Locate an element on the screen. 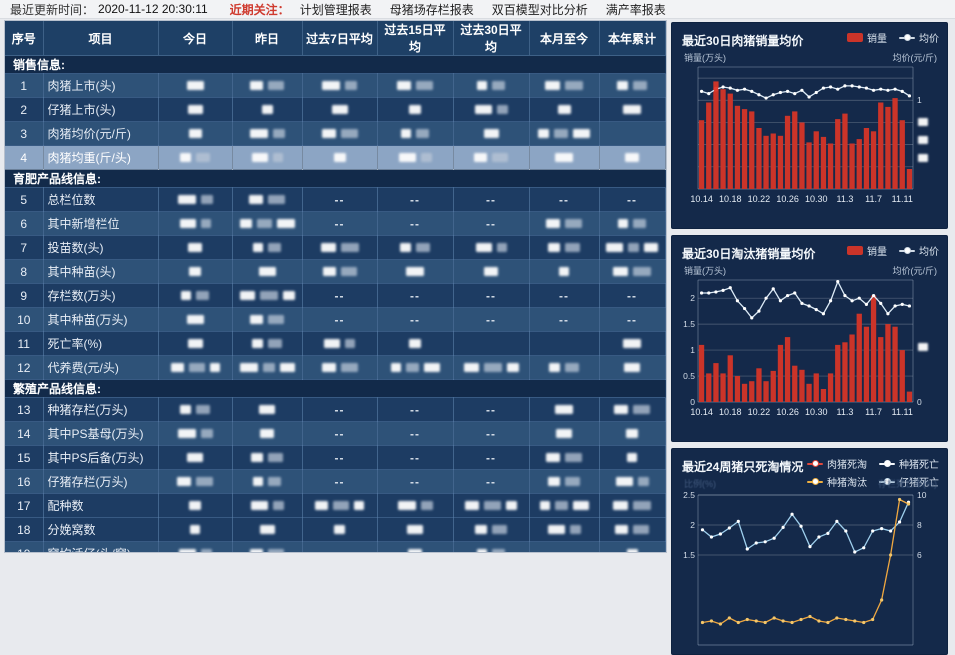 This screenshot has width=955, height=655. data-cell: -- is located at coordinates (415, 319).